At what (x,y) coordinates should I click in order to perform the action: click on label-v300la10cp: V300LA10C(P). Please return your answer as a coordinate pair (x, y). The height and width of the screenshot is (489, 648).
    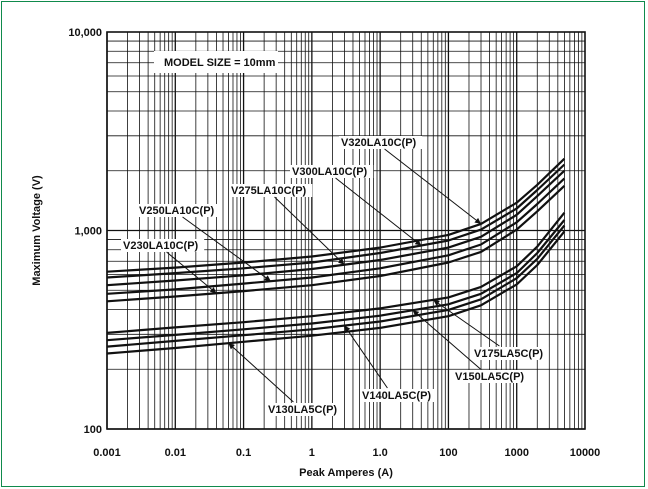
    Looking at the image, I should click on (330, 172).